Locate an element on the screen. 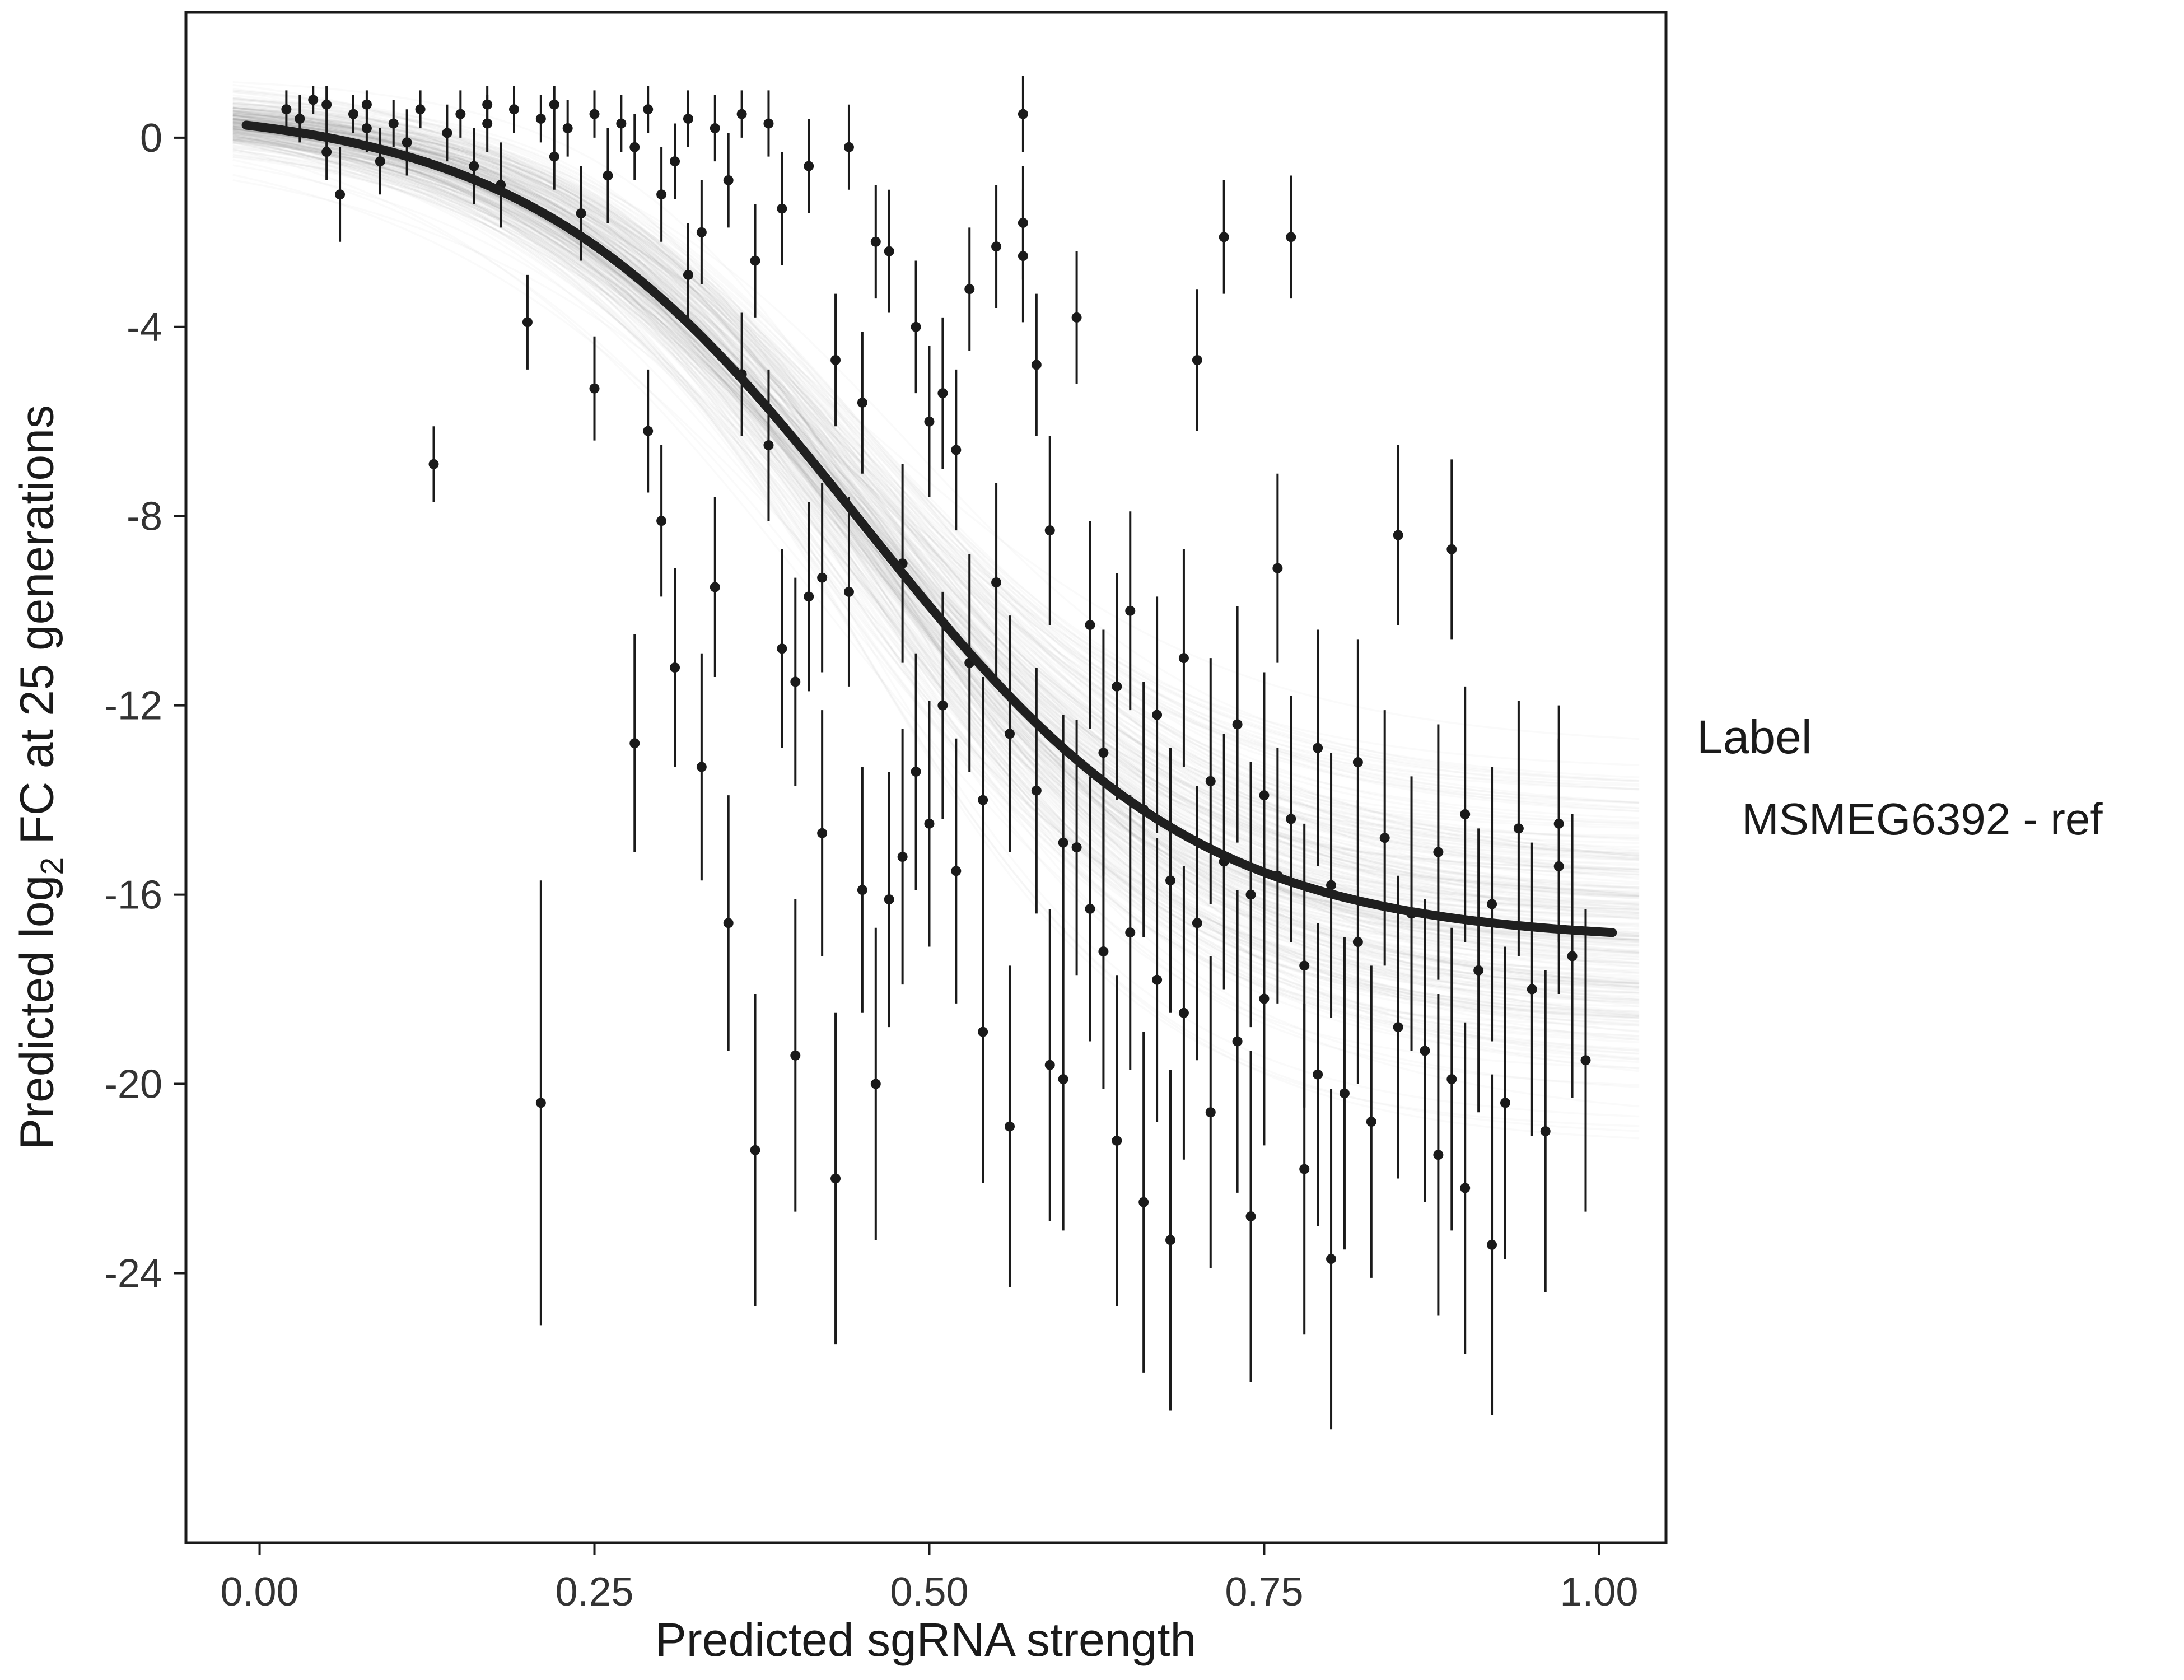 The width and height of the screenshot is (2184, 1680). y-tick-label: -4 is located at coordinates (144, 327).